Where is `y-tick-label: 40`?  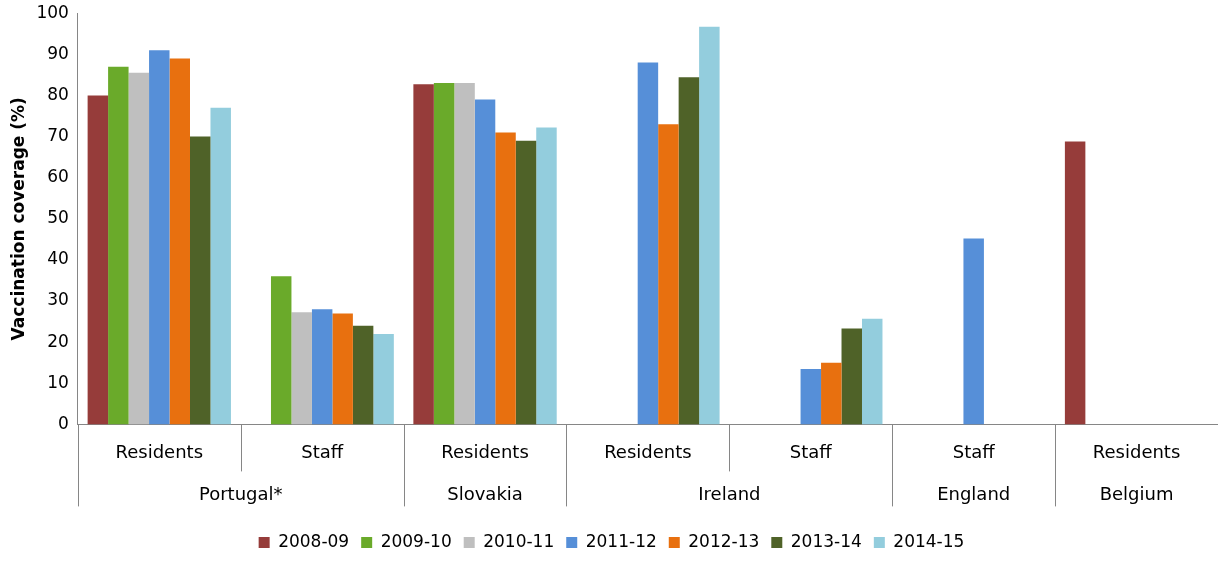
y-tick-label: 40 is located at coordinates (58, 258).